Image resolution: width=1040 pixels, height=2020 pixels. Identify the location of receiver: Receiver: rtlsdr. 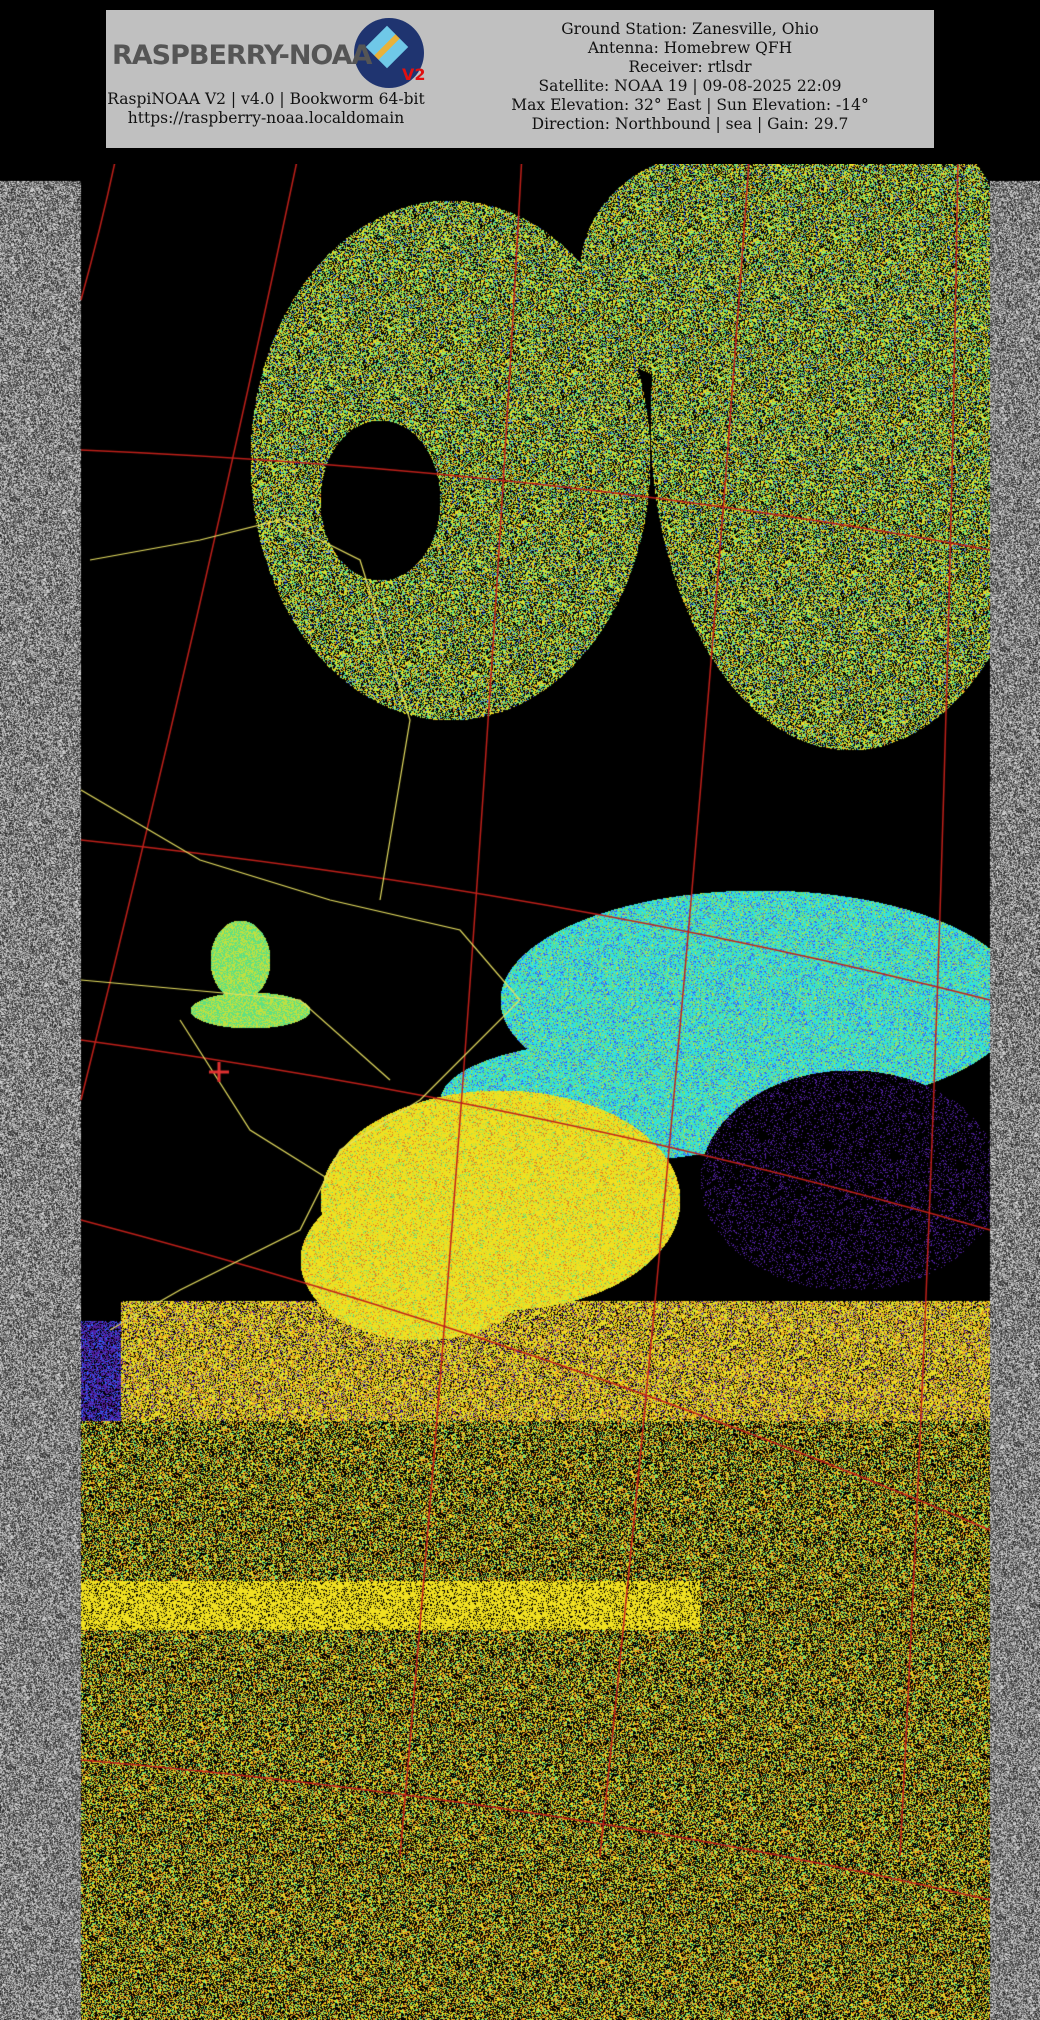
(690, 67).